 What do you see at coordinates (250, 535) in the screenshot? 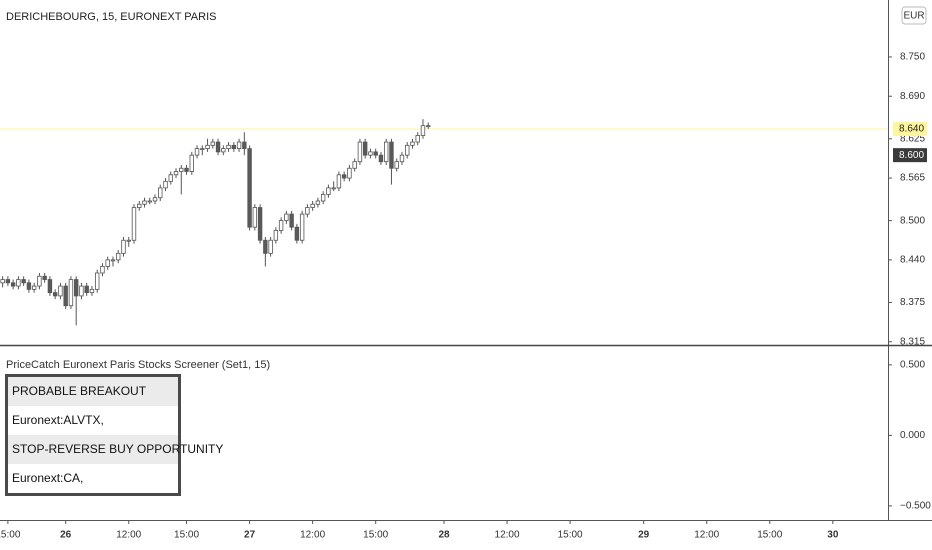
I see `x-tick-label: 27` at bounding box center [250, 535].